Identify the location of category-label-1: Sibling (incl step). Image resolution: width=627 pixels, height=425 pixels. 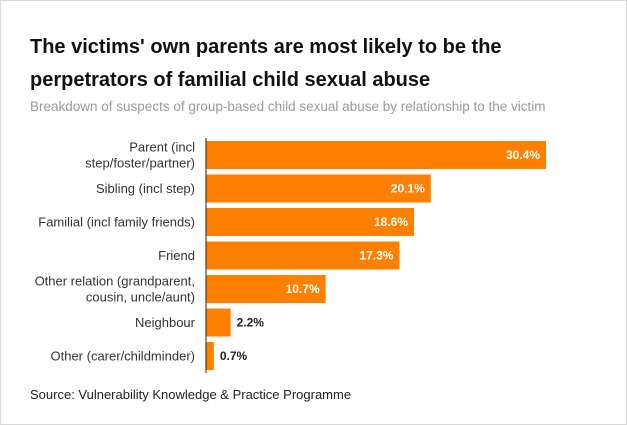
(145, 188).